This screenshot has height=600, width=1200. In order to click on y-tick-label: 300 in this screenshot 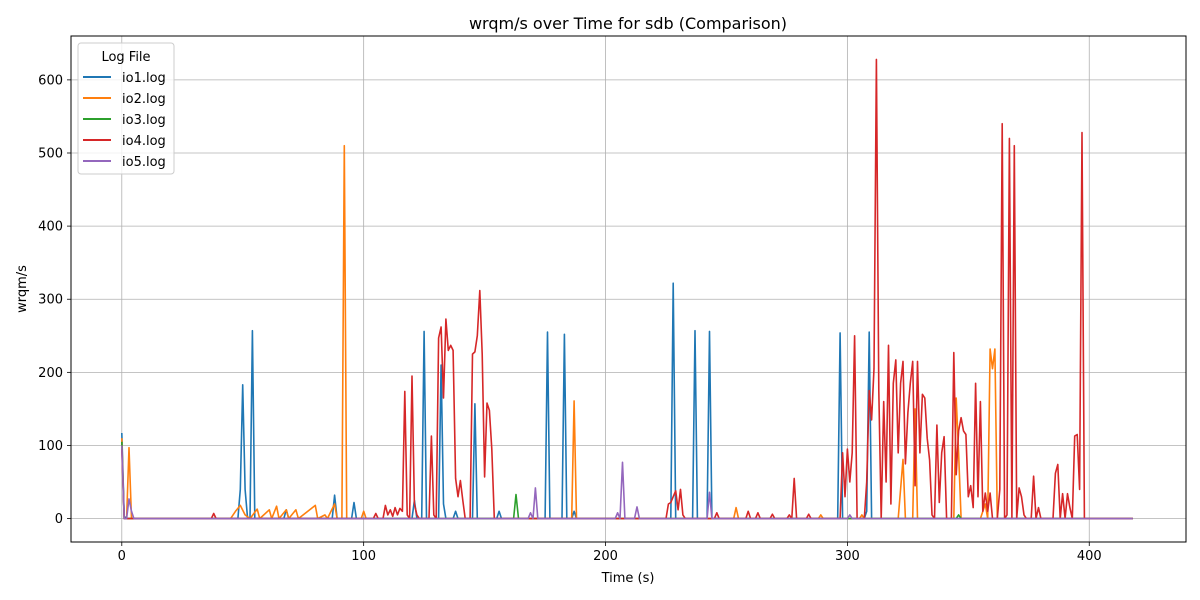, I will do `click(50, 300)`.